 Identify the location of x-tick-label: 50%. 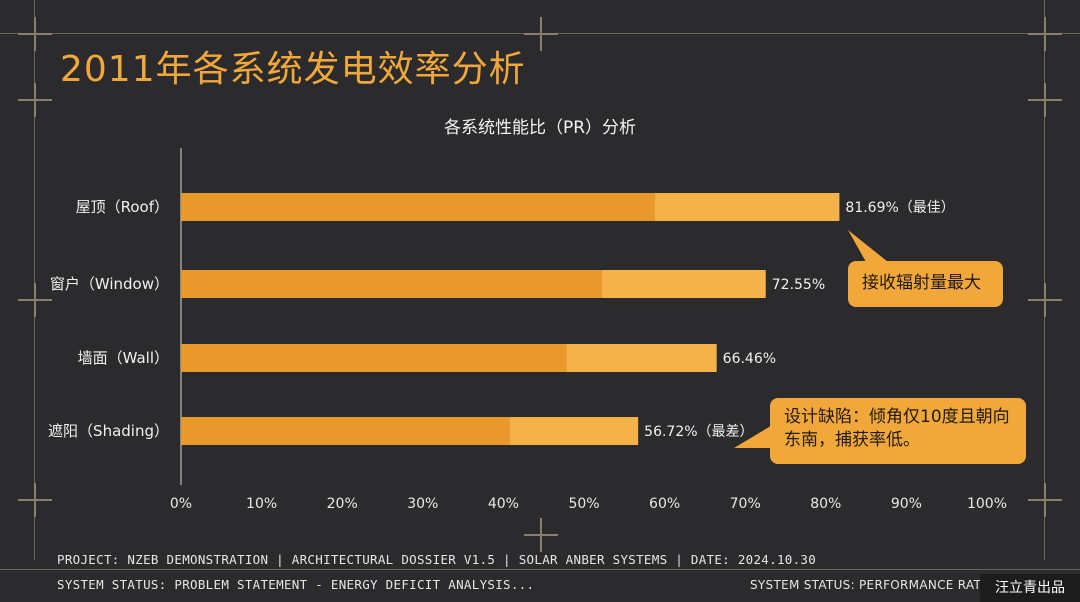
(583, 504).